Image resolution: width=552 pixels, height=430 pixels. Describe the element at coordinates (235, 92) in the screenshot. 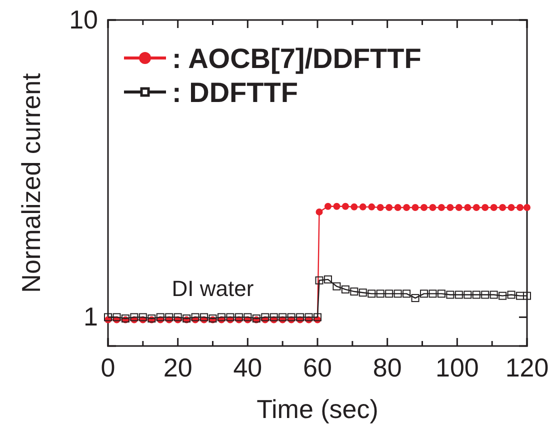

I see `legend-label: : DDFTTF` at that location.